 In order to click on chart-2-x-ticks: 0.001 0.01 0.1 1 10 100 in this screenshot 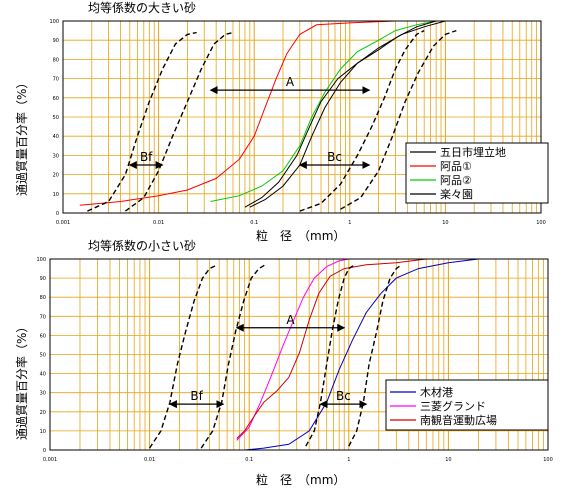, I will do `click(298, 460)`.